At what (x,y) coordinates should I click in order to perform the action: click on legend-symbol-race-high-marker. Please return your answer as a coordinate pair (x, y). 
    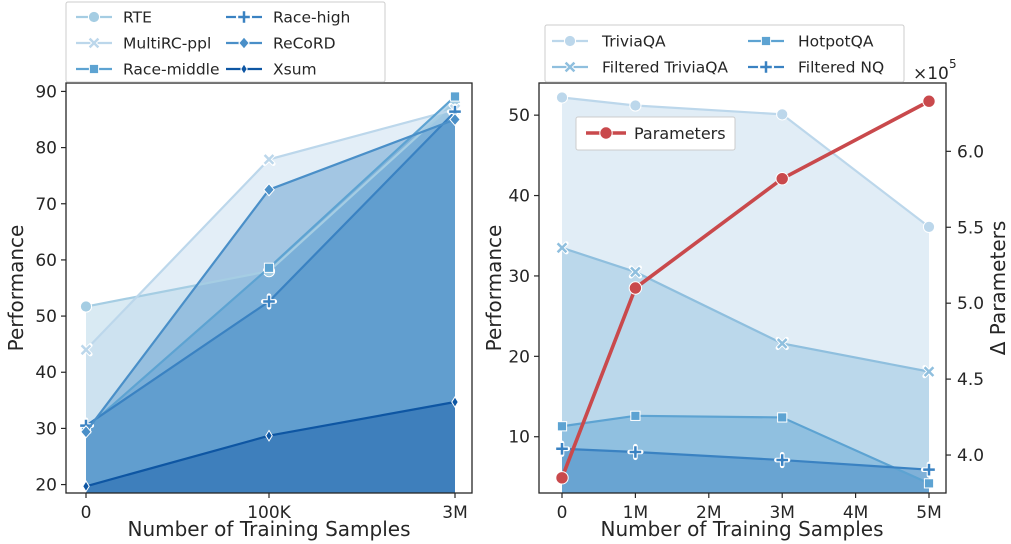
    Looking at the image, I should click on (244, 17).